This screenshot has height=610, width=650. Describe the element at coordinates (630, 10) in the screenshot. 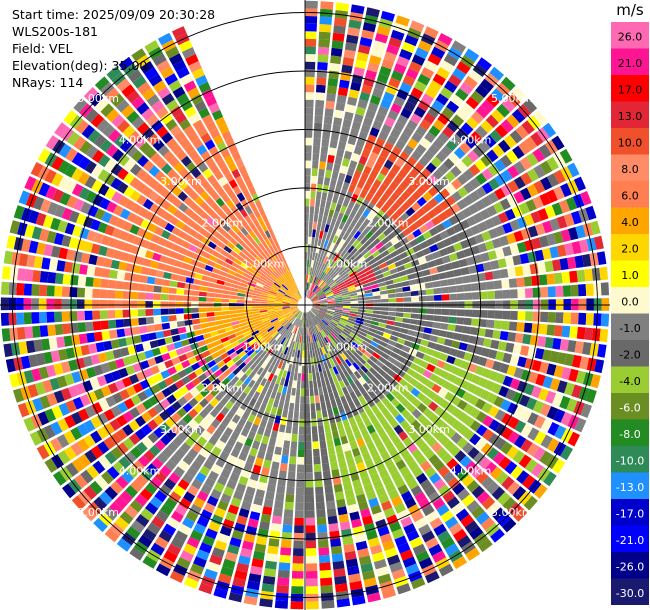

I see `colorbar-units-label: m/s` at that location.